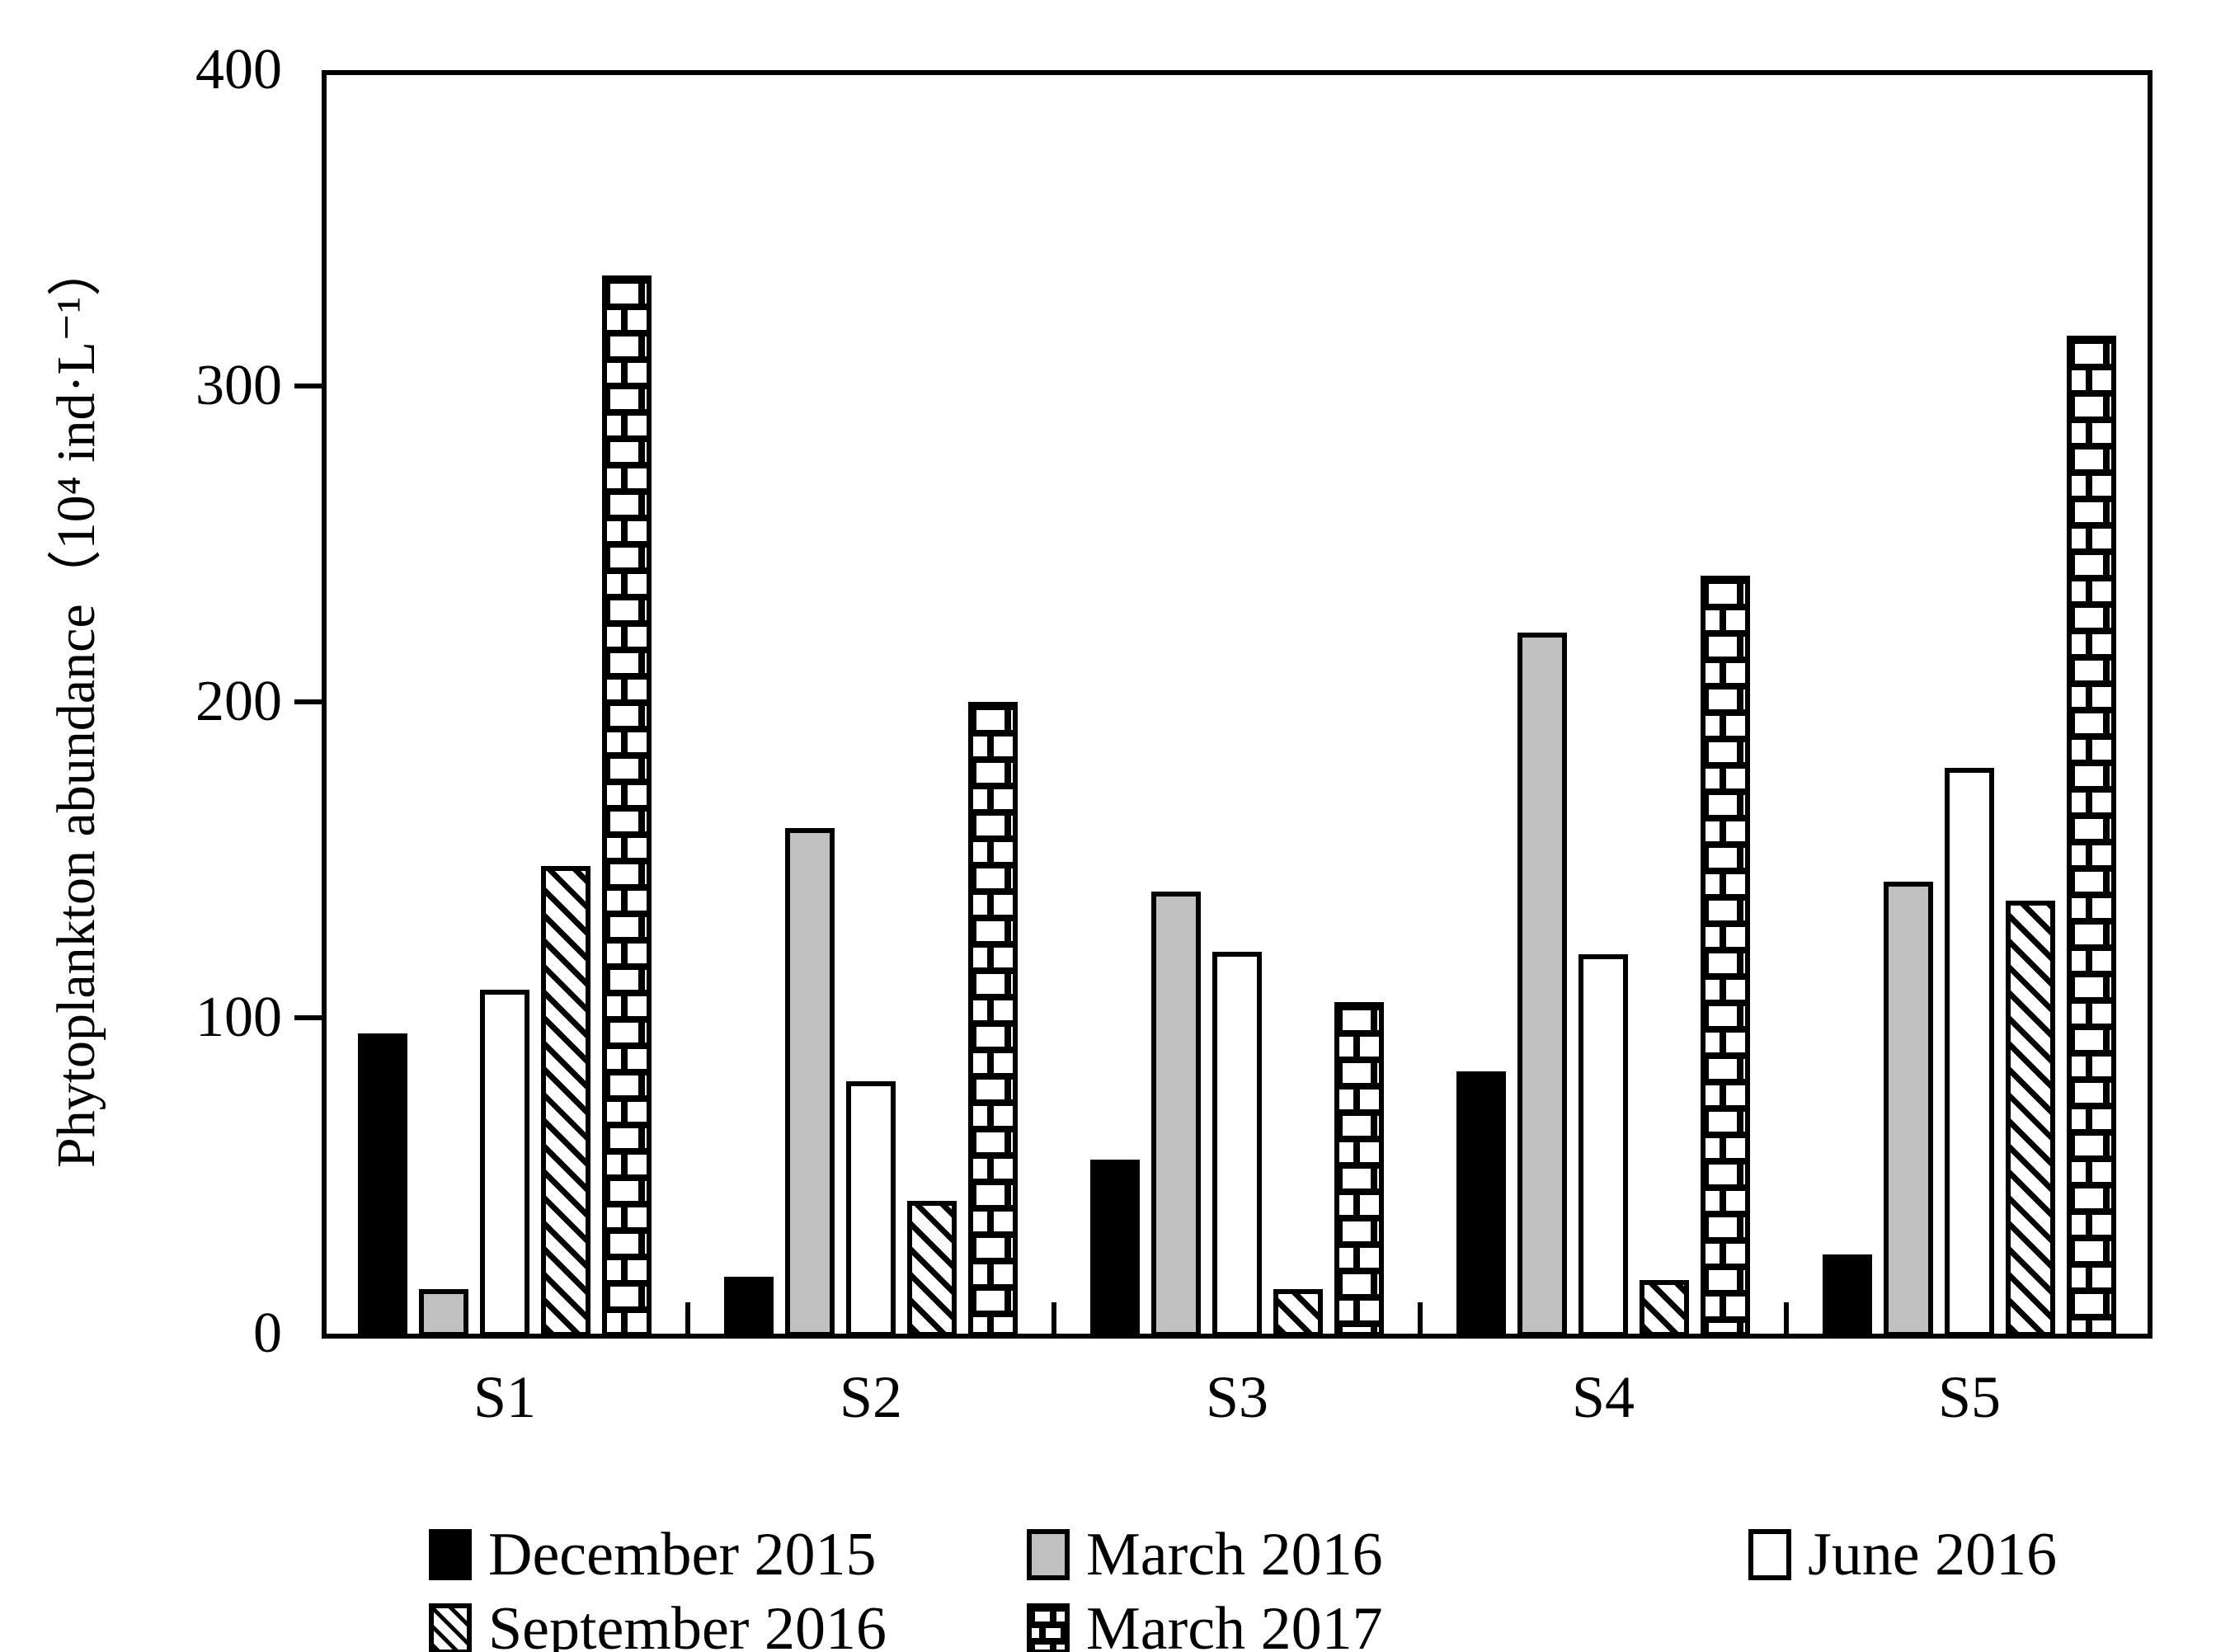 This screenshot has width=2216, height=1652. Describe the element at coordinates (1725, 956) in the screenshot. I see `bar-s4-march-2017` at that location.